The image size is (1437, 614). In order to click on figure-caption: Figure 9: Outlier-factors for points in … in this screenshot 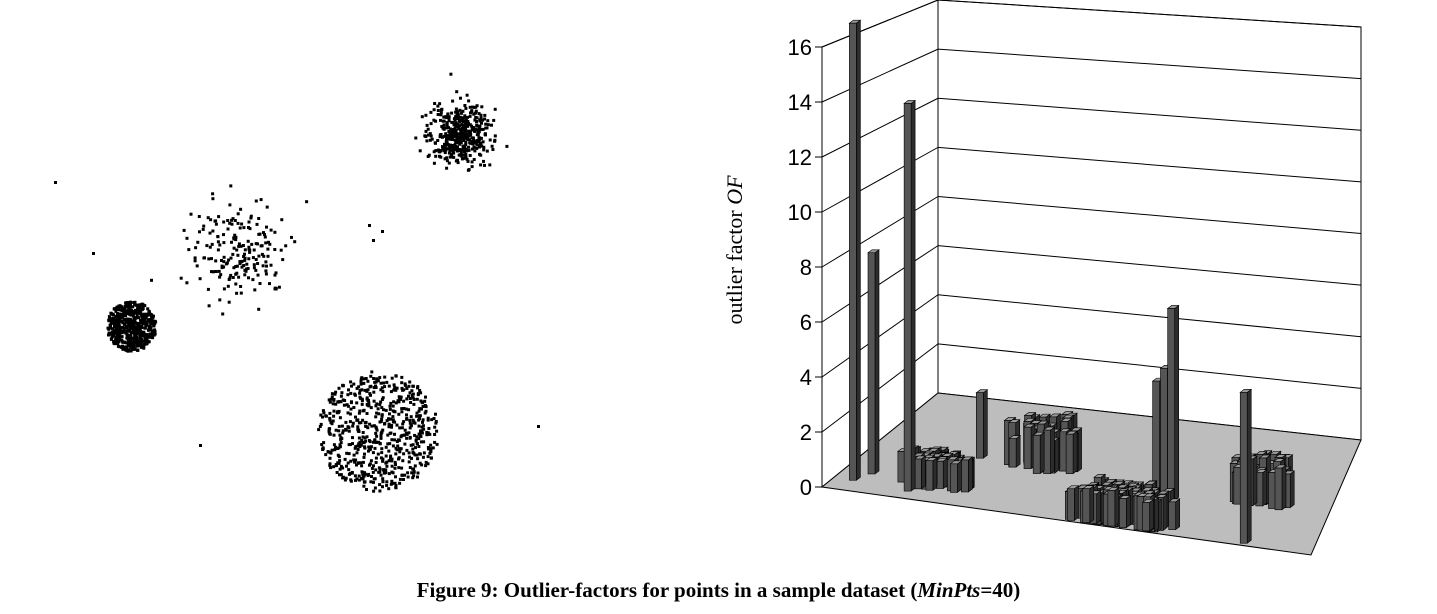, I will do `click(718, 590)`.